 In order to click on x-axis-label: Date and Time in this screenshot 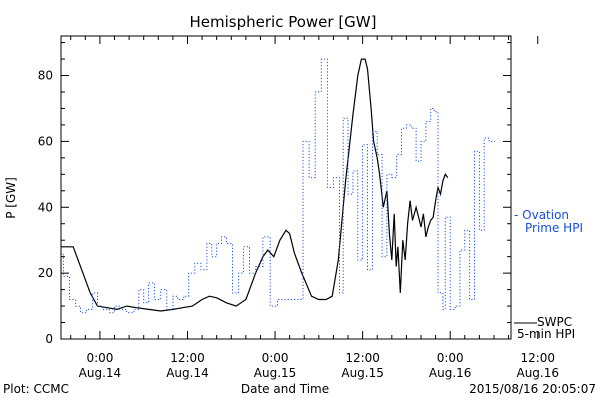, I will do `click(285, 389)`.